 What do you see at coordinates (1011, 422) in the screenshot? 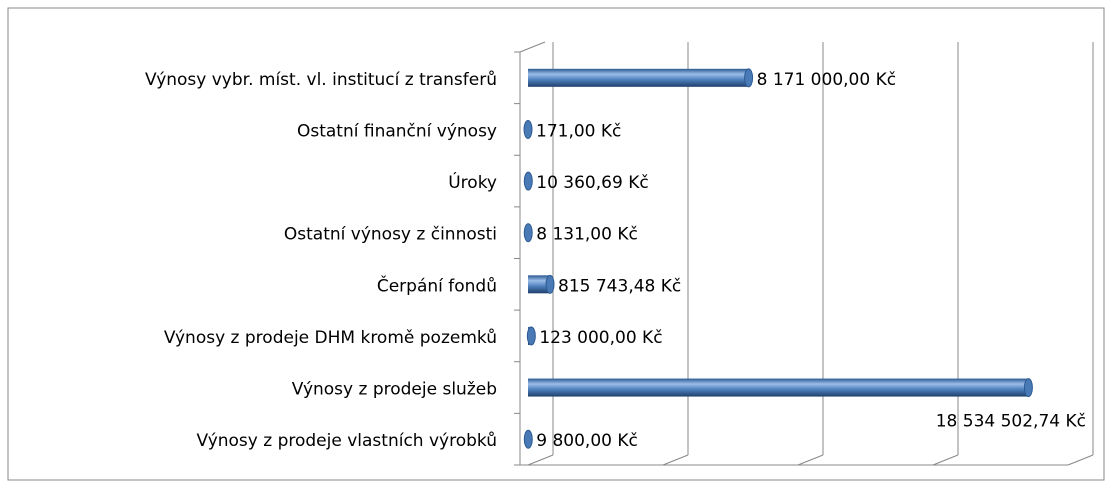
I see `value-label: 18 534 502,74 Kč` at bounding box center [1011, 422].